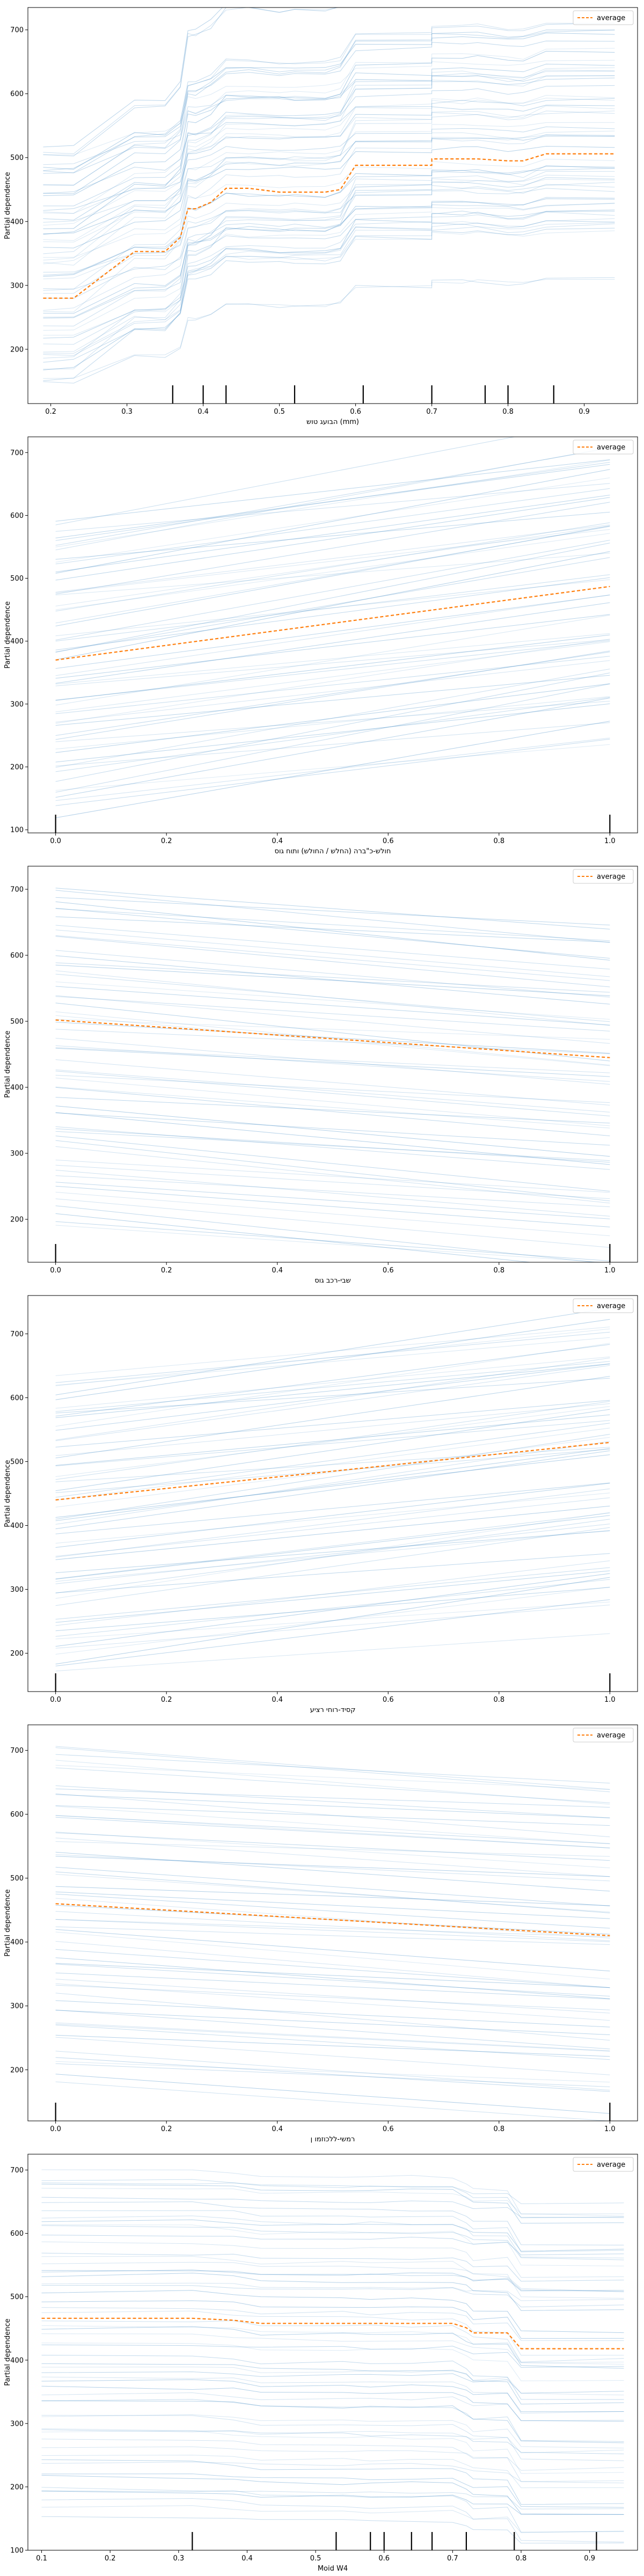 The image size is (644, 2576). I want to click on legend: average, so click(603, 876).